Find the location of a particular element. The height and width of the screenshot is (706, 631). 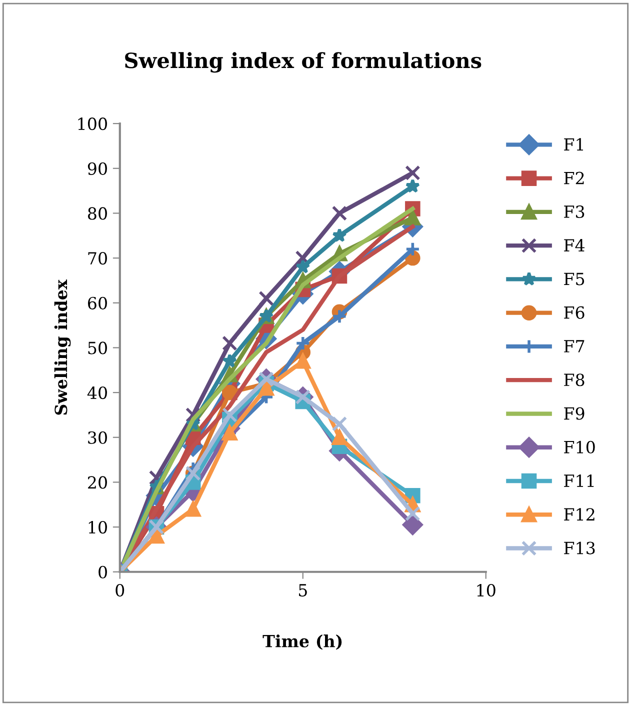

legend-label: F2 is located at coordinates (574, 178).